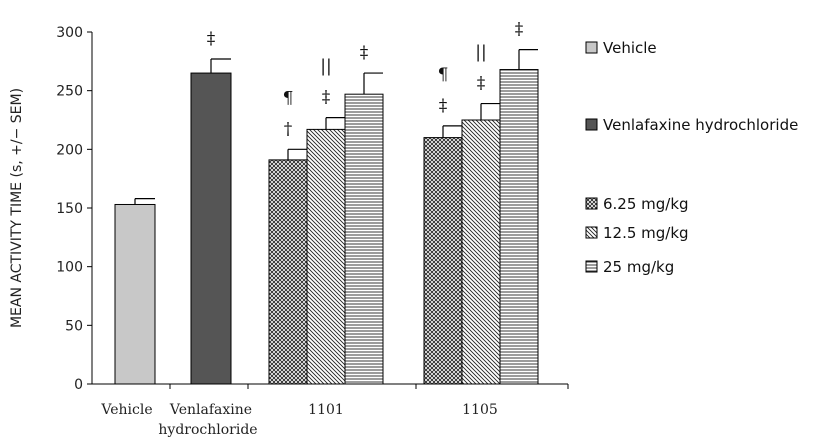 The height and width of the screenshot is (443, 834). I want to click on legend-label: 6.25 mg/kg, so click(646, 204).